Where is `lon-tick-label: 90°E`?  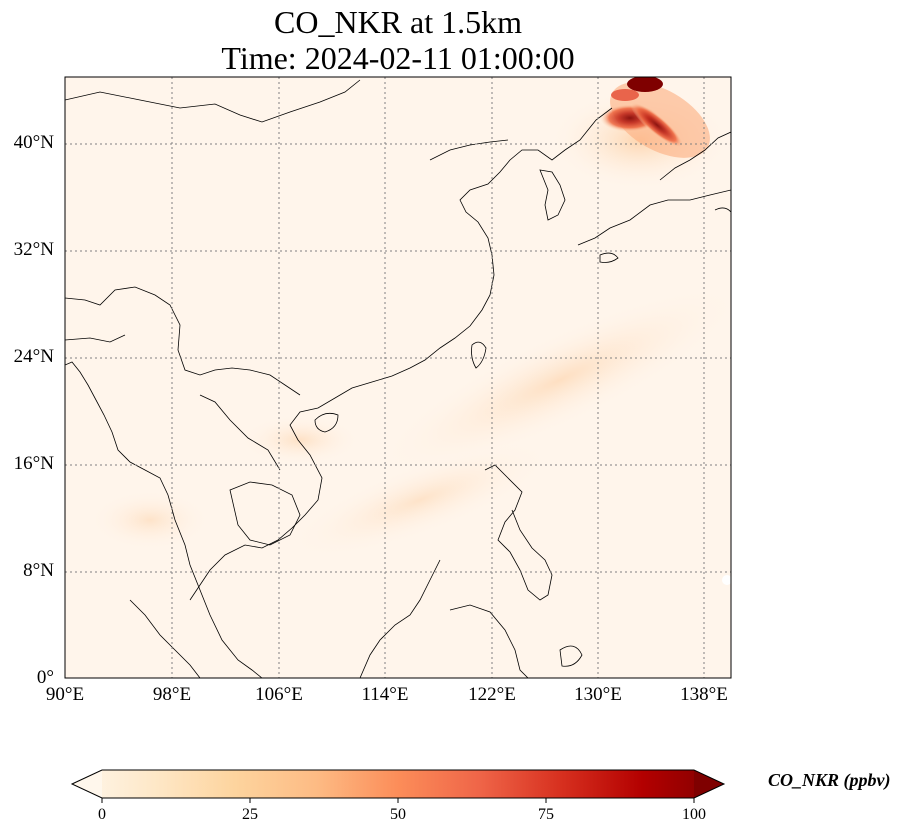
lon-tick-label: 90°E is located at coordinates (65, 694).